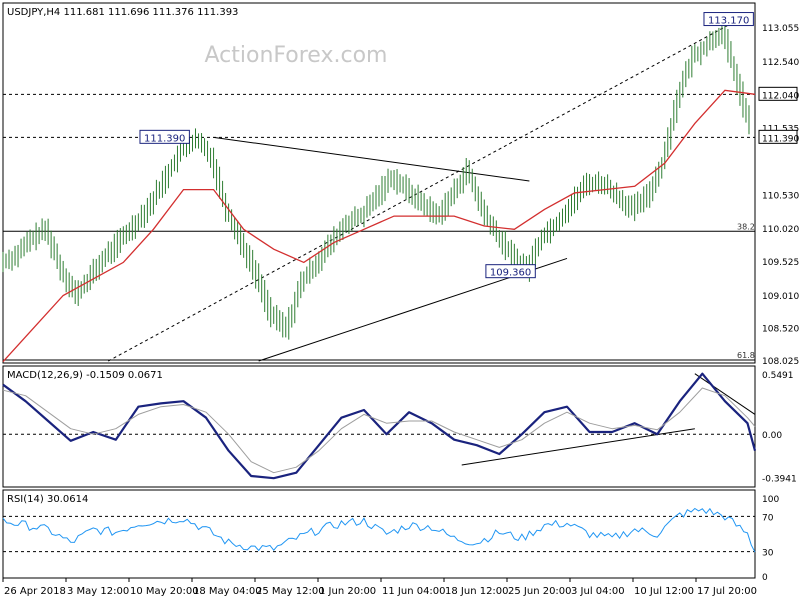 The width and height of the screenshot is (800, 604). What do you see at coordinates (778, 376) in the screenshot?
I see `y-tick-label: 0.5491` at bounding box center [778, 376].